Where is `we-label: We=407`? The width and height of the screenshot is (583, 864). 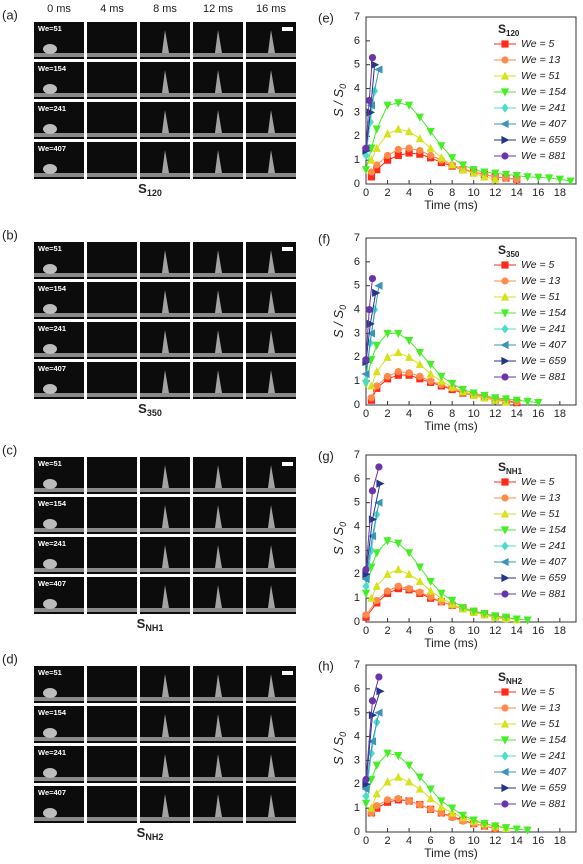
we-label: We=407 is located at coordinates (52, 792).